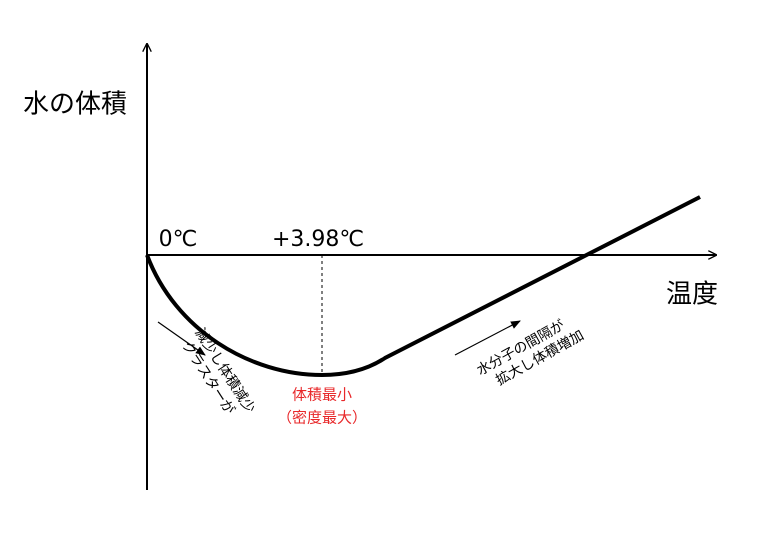 This screenshot has width=768, height=533. Describe the element at coordinates (322, 418) in the screenshot. I see `minimum-note: （密度最大）` at that location.